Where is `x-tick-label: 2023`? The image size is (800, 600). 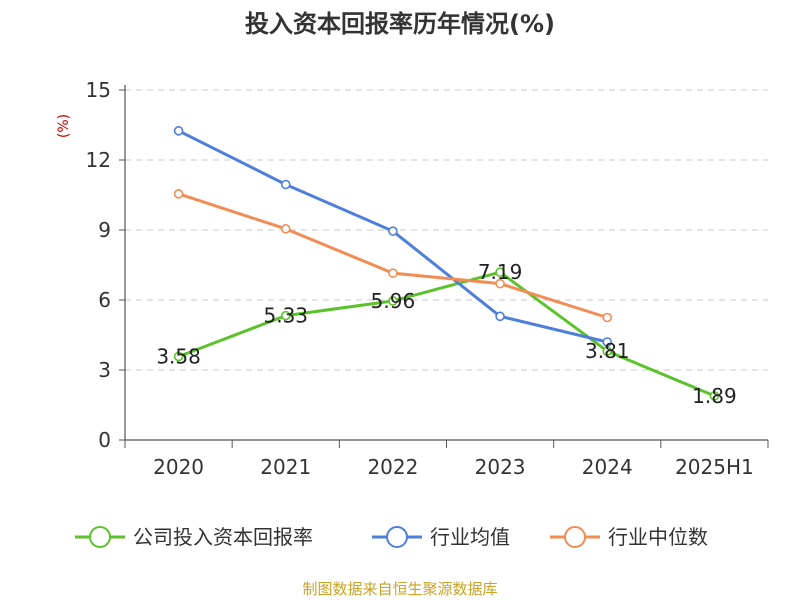
x-tick-label: 2023 is located at coordinates (500, 467).